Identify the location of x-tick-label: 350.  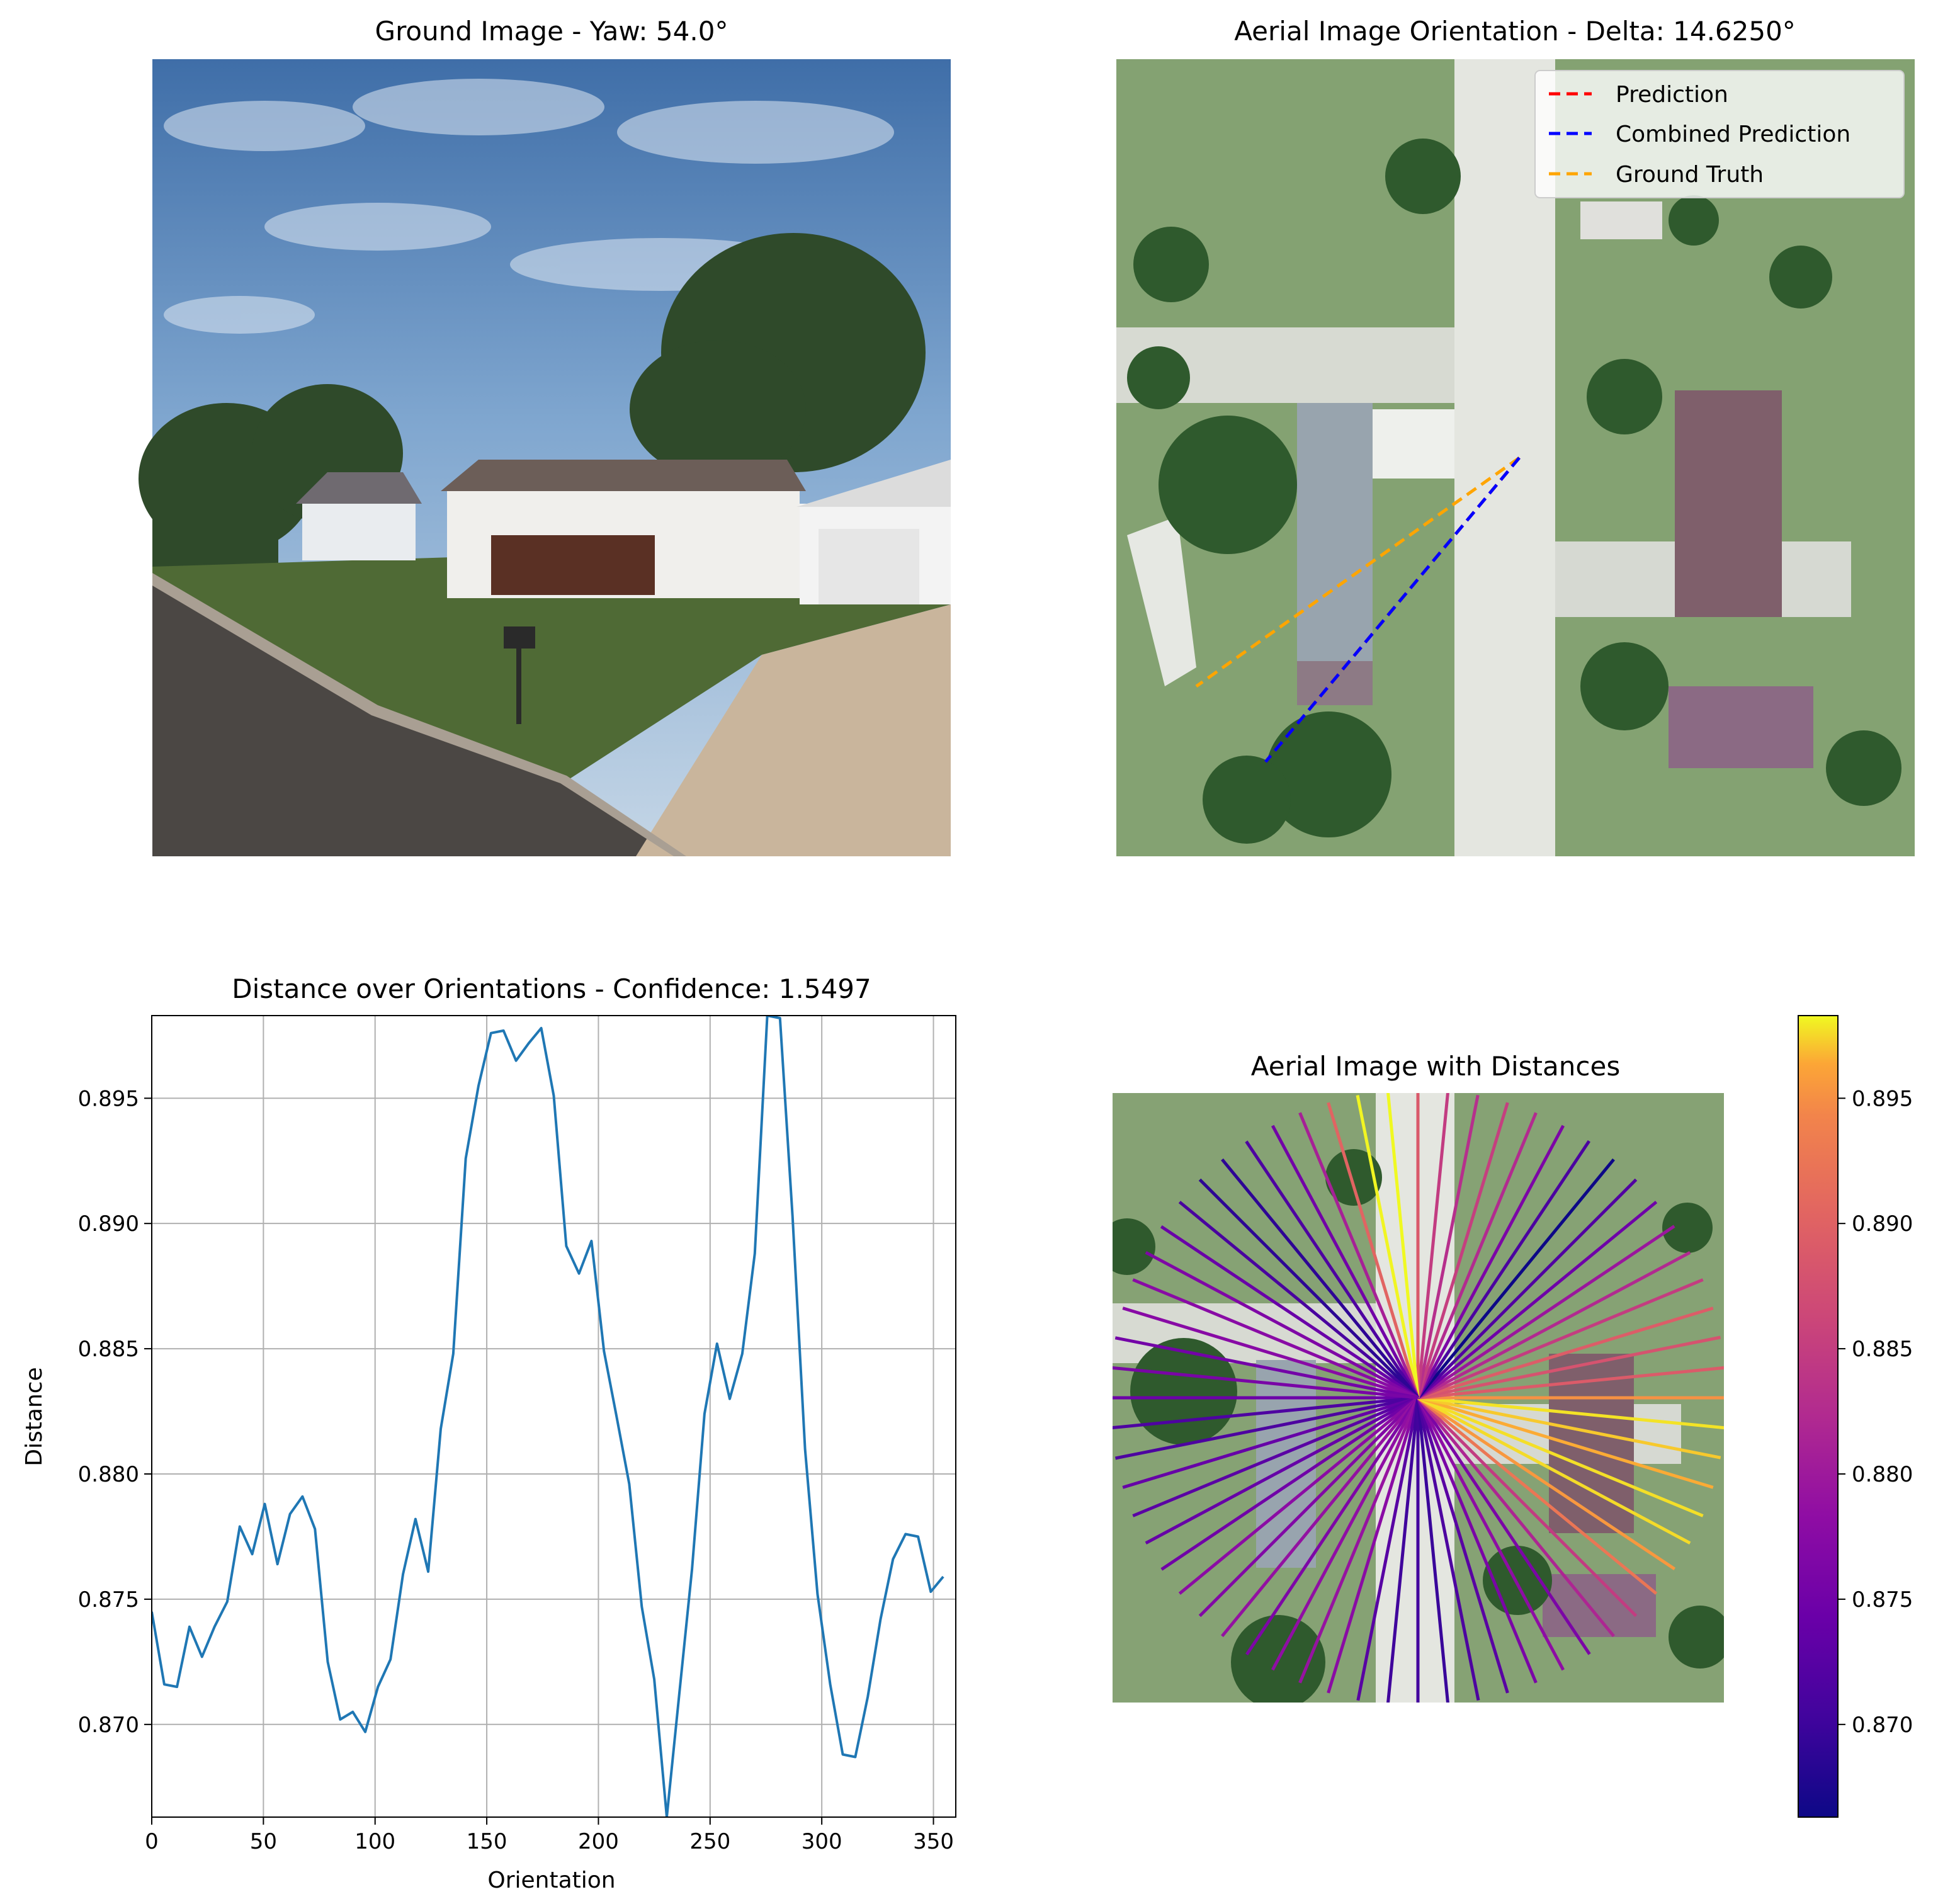
(933, 1841).